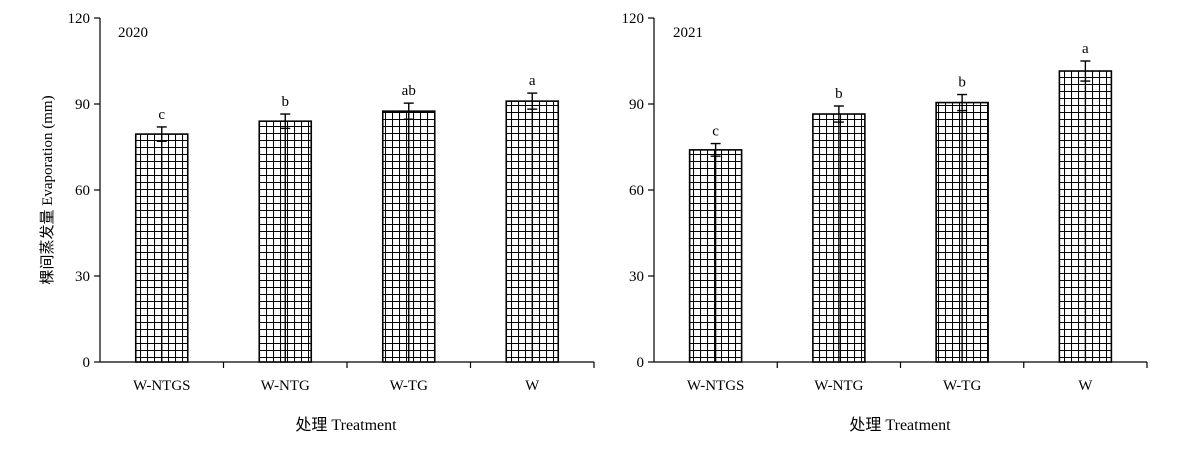 Image resolution: width=1178 pixels, height=454 pixels. What do you see at coordinates (47, 189) in the screenshot?
I see `y-axis-label: 棵间蒸发量 Evaporation (mm)` at bounding box center [47, 189].